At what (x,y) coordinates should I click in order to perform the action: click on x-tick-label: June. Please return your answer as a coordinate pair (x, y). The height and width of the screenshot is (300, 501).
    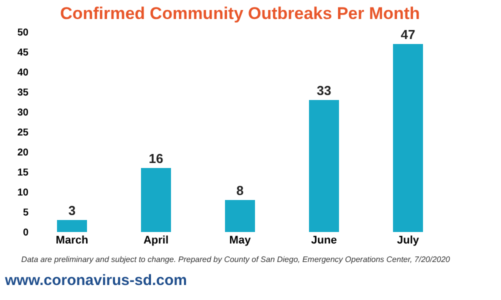
    Looking at the image, I should click on (324, 240).